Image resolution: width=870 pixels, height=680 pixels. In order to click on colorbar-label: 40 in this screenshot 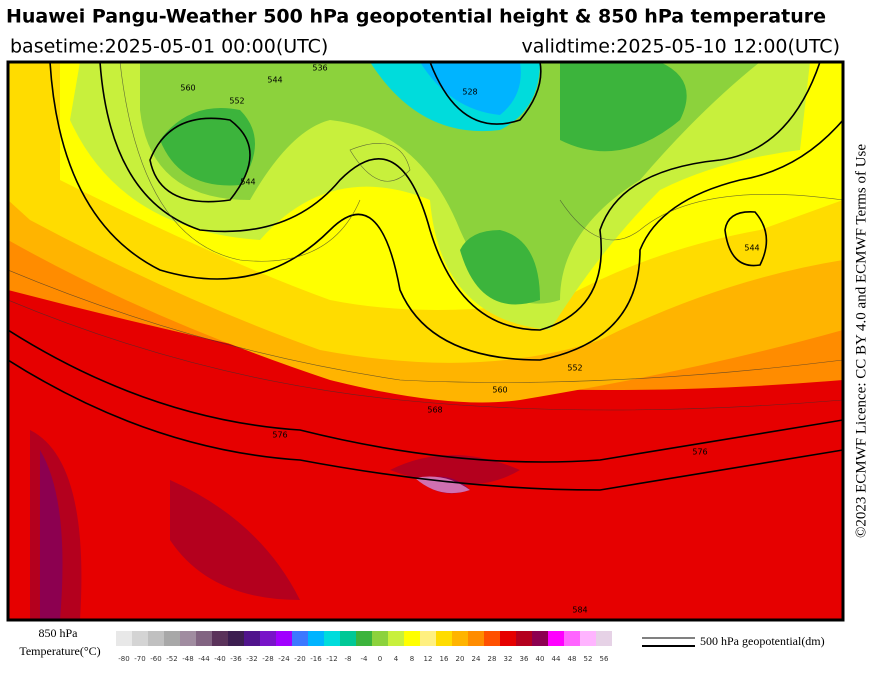, I will do `click(540, 659)`.